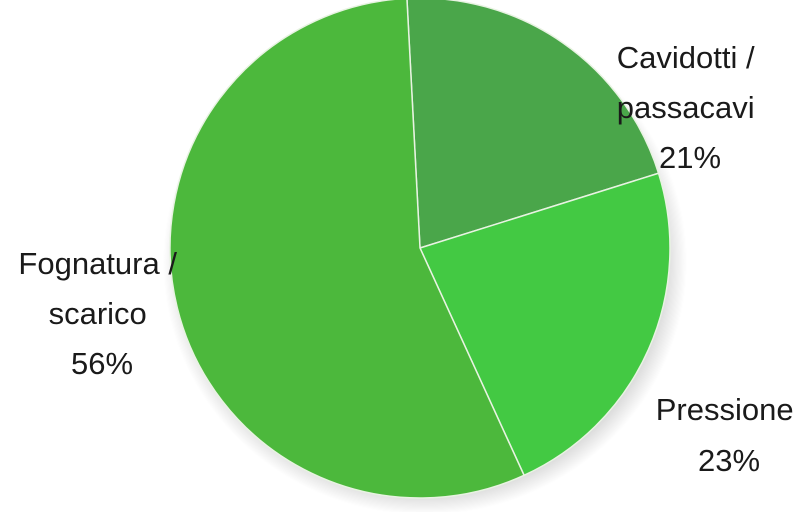  I want to click on slice-percent: 56%, so click(102, 363).